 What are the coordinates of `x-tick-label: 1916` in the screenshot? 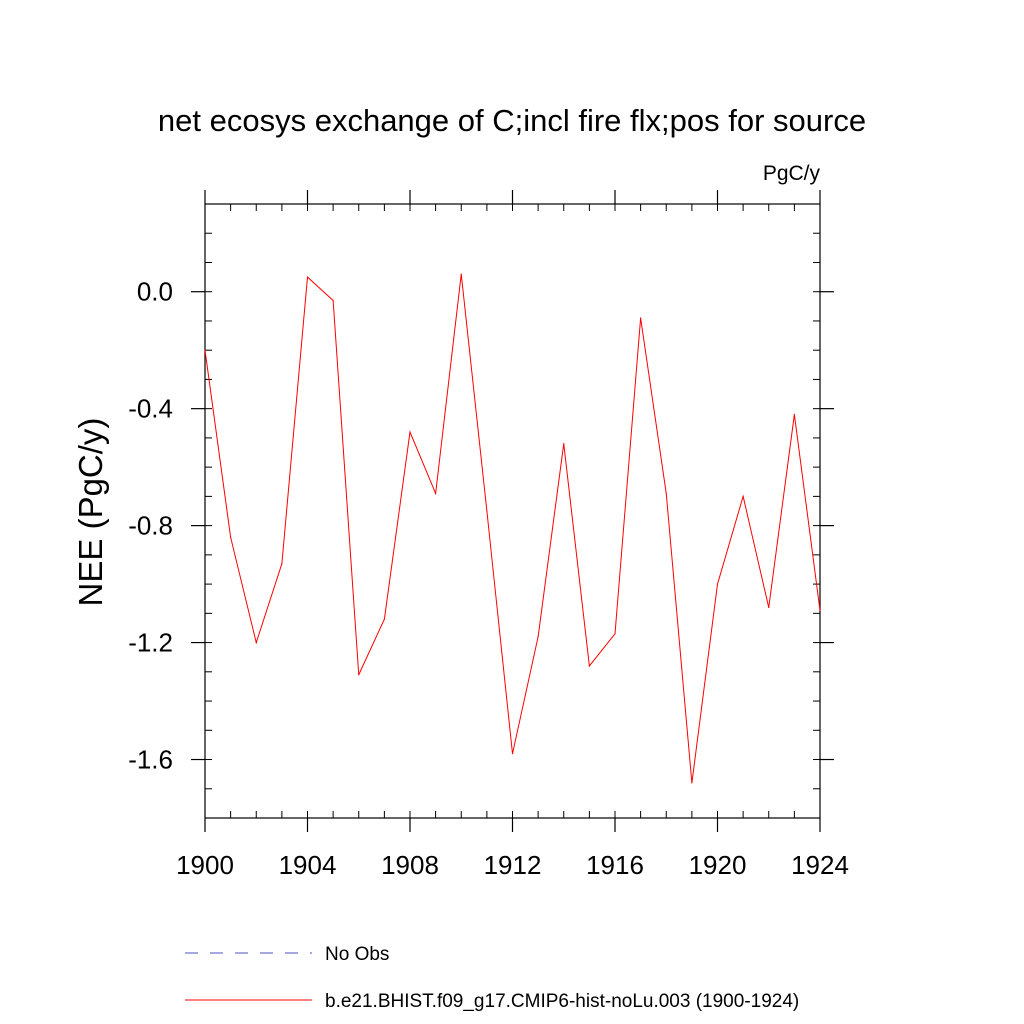 It's located at (615, 865).